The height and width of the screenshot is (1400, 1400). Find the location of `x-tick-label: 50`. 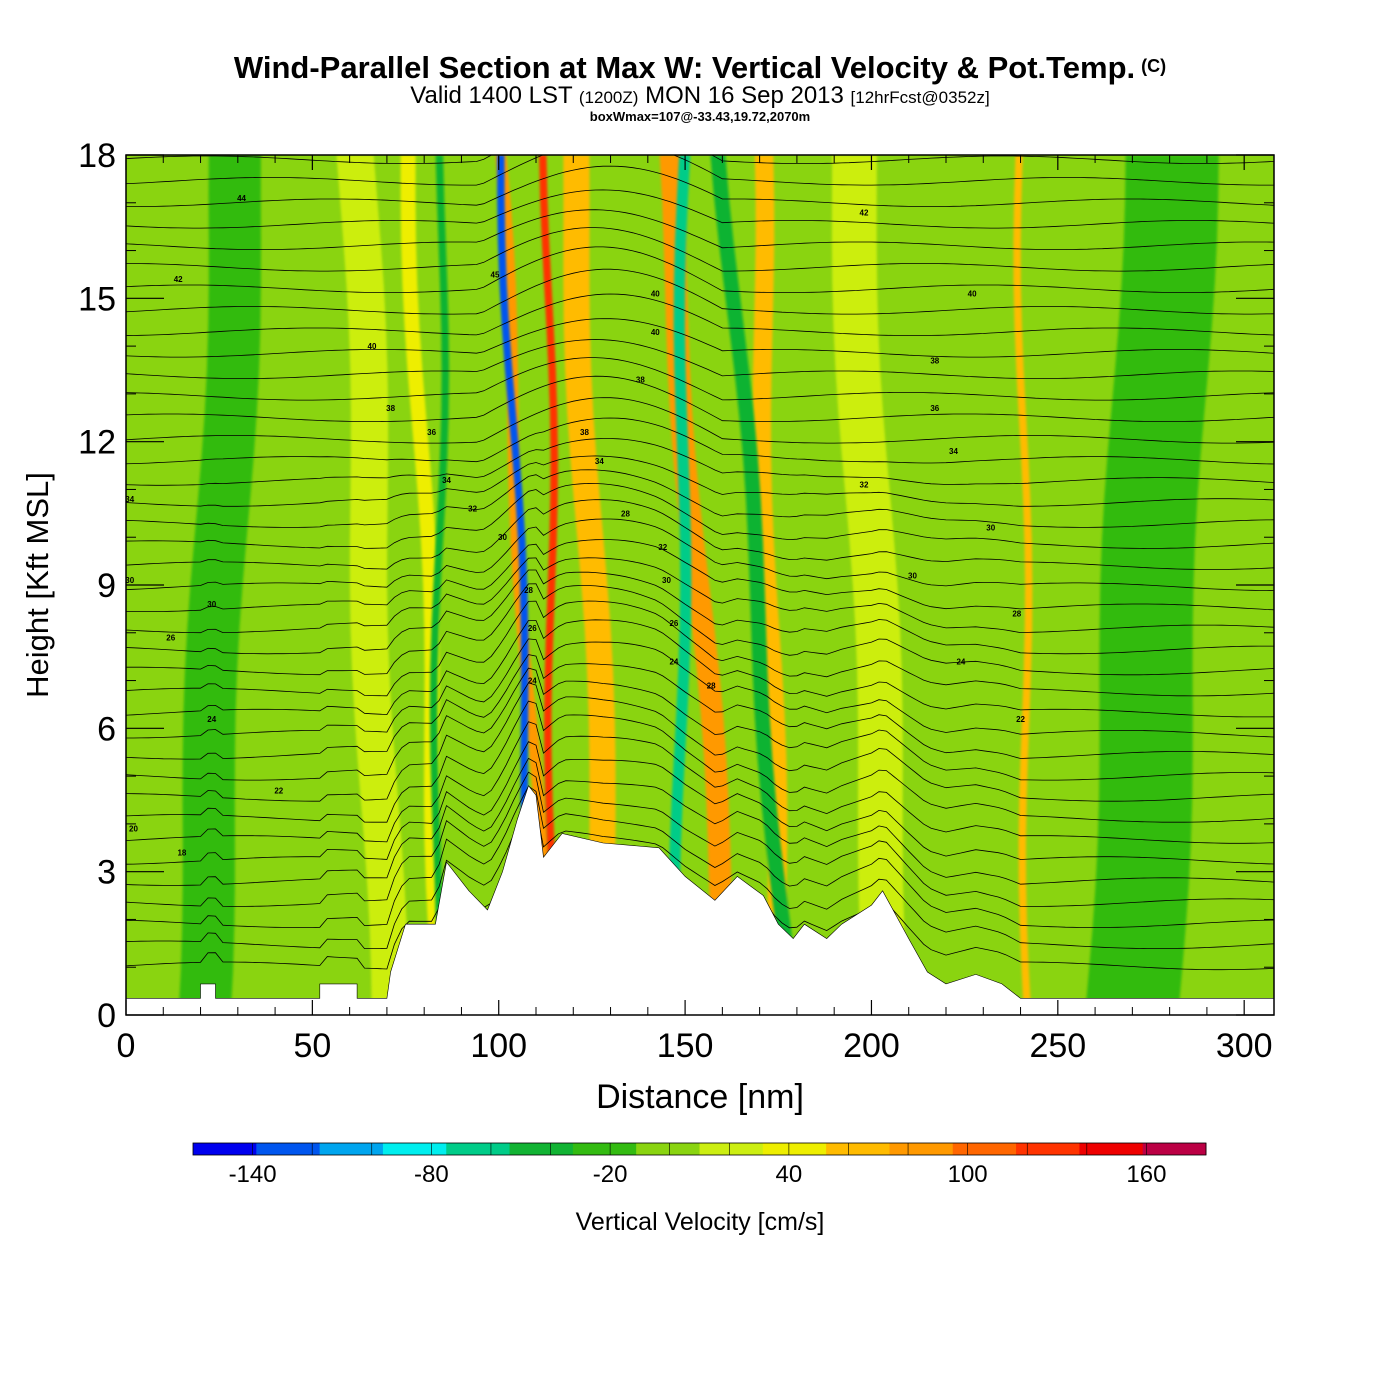

x-tick-label: 50 is located at coordinates (312, 1046).